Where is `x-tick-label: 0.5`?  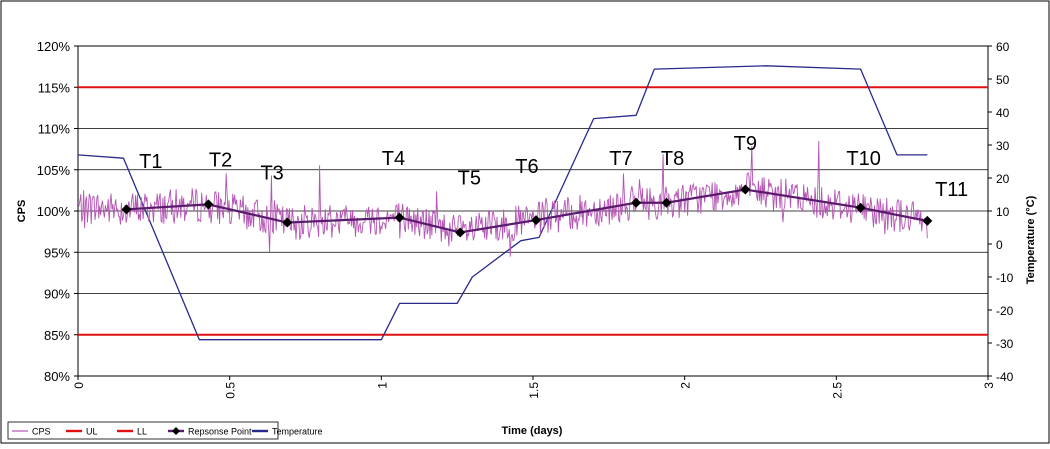 x-tick-label: 0.5 is located at coordinates (231, 390).